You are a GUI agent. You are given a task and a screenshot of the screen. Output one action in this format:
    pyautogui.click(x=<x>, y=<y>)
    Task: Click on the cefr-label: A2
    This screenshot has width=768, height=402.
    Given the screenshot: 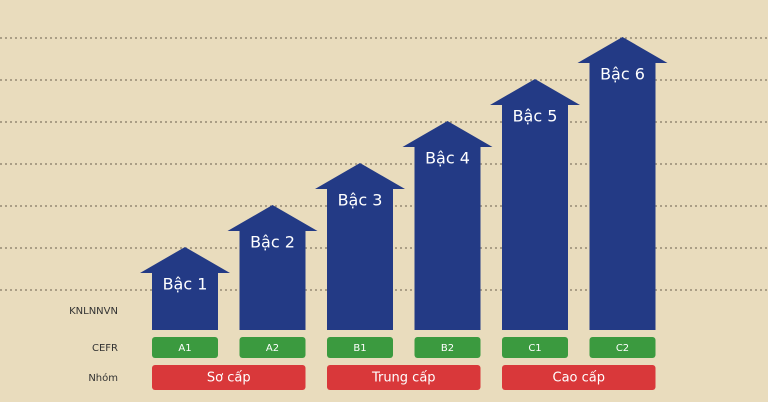 What is the action you would take?
    pyautogui.click(x=272, y=348)
    